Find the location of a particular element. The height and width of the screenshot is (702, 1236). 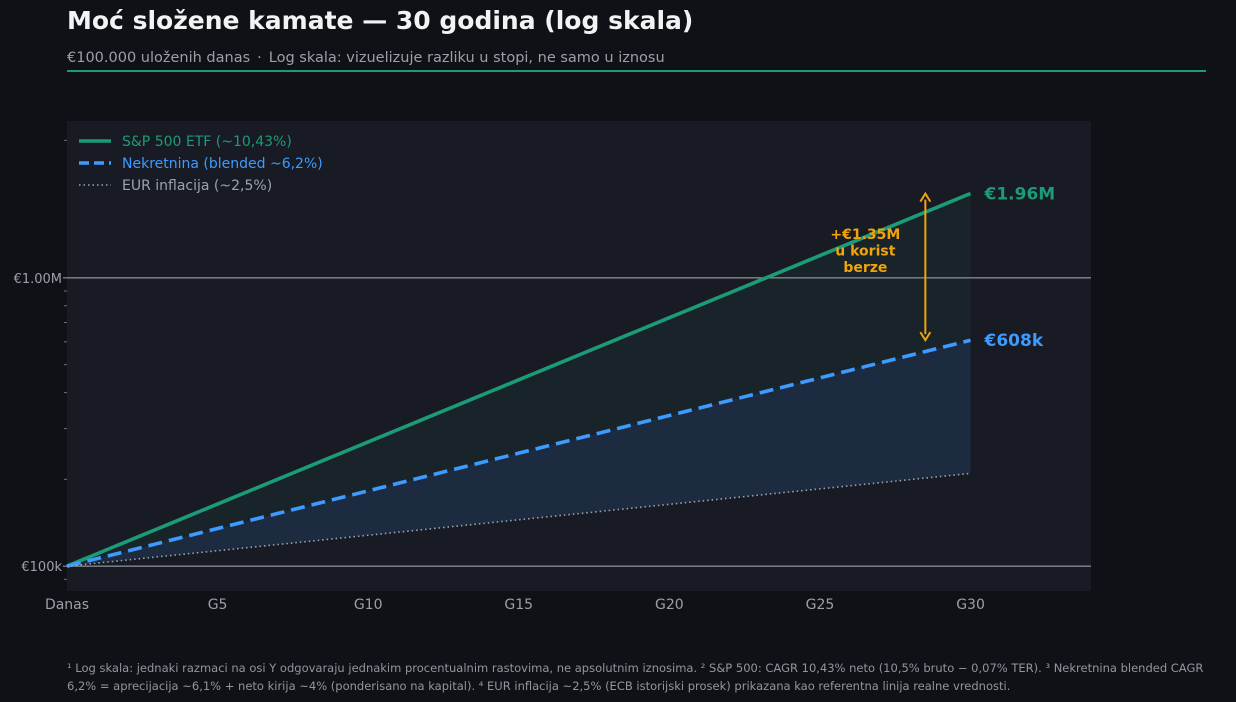

gap-annotation-line-0: +€1.35M is located at coordinates (865, 235).